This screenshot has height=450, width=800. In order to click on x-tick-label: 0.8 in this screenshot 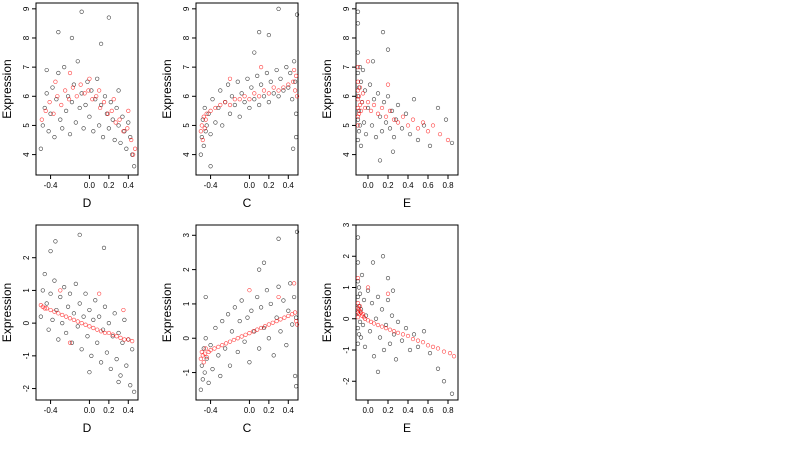, I will do `click(448, 185)`.